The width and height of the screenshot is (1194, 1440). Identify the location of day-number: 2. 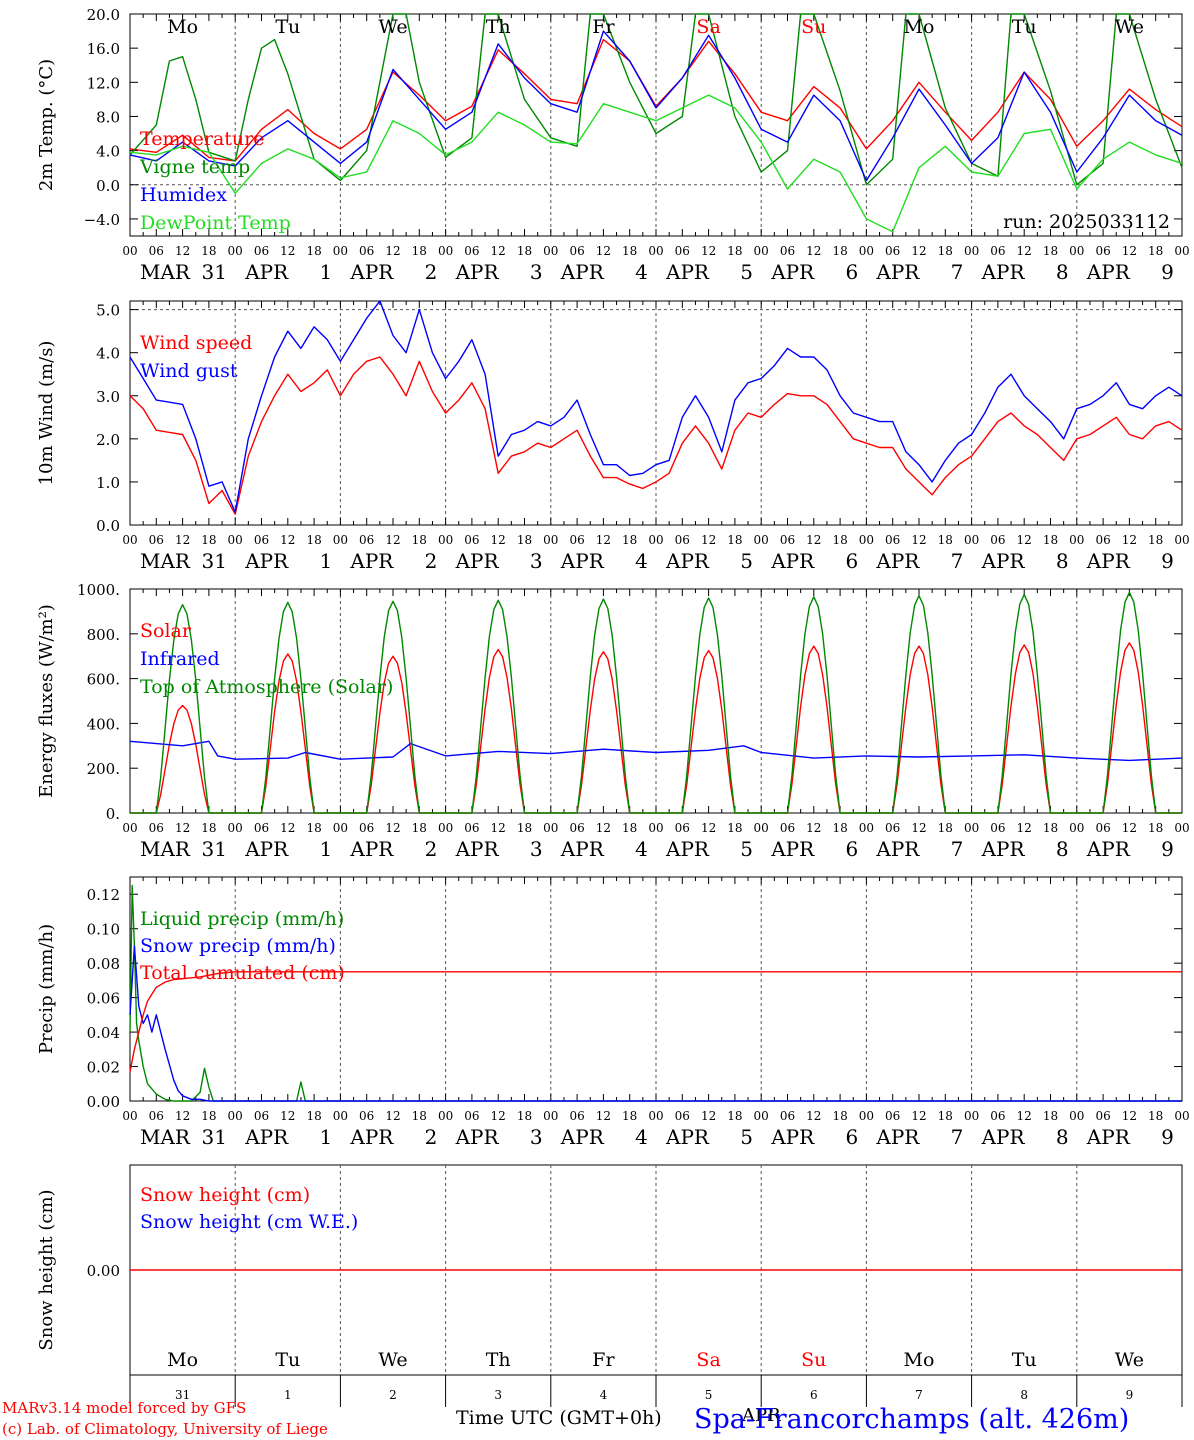
(393, 1395).